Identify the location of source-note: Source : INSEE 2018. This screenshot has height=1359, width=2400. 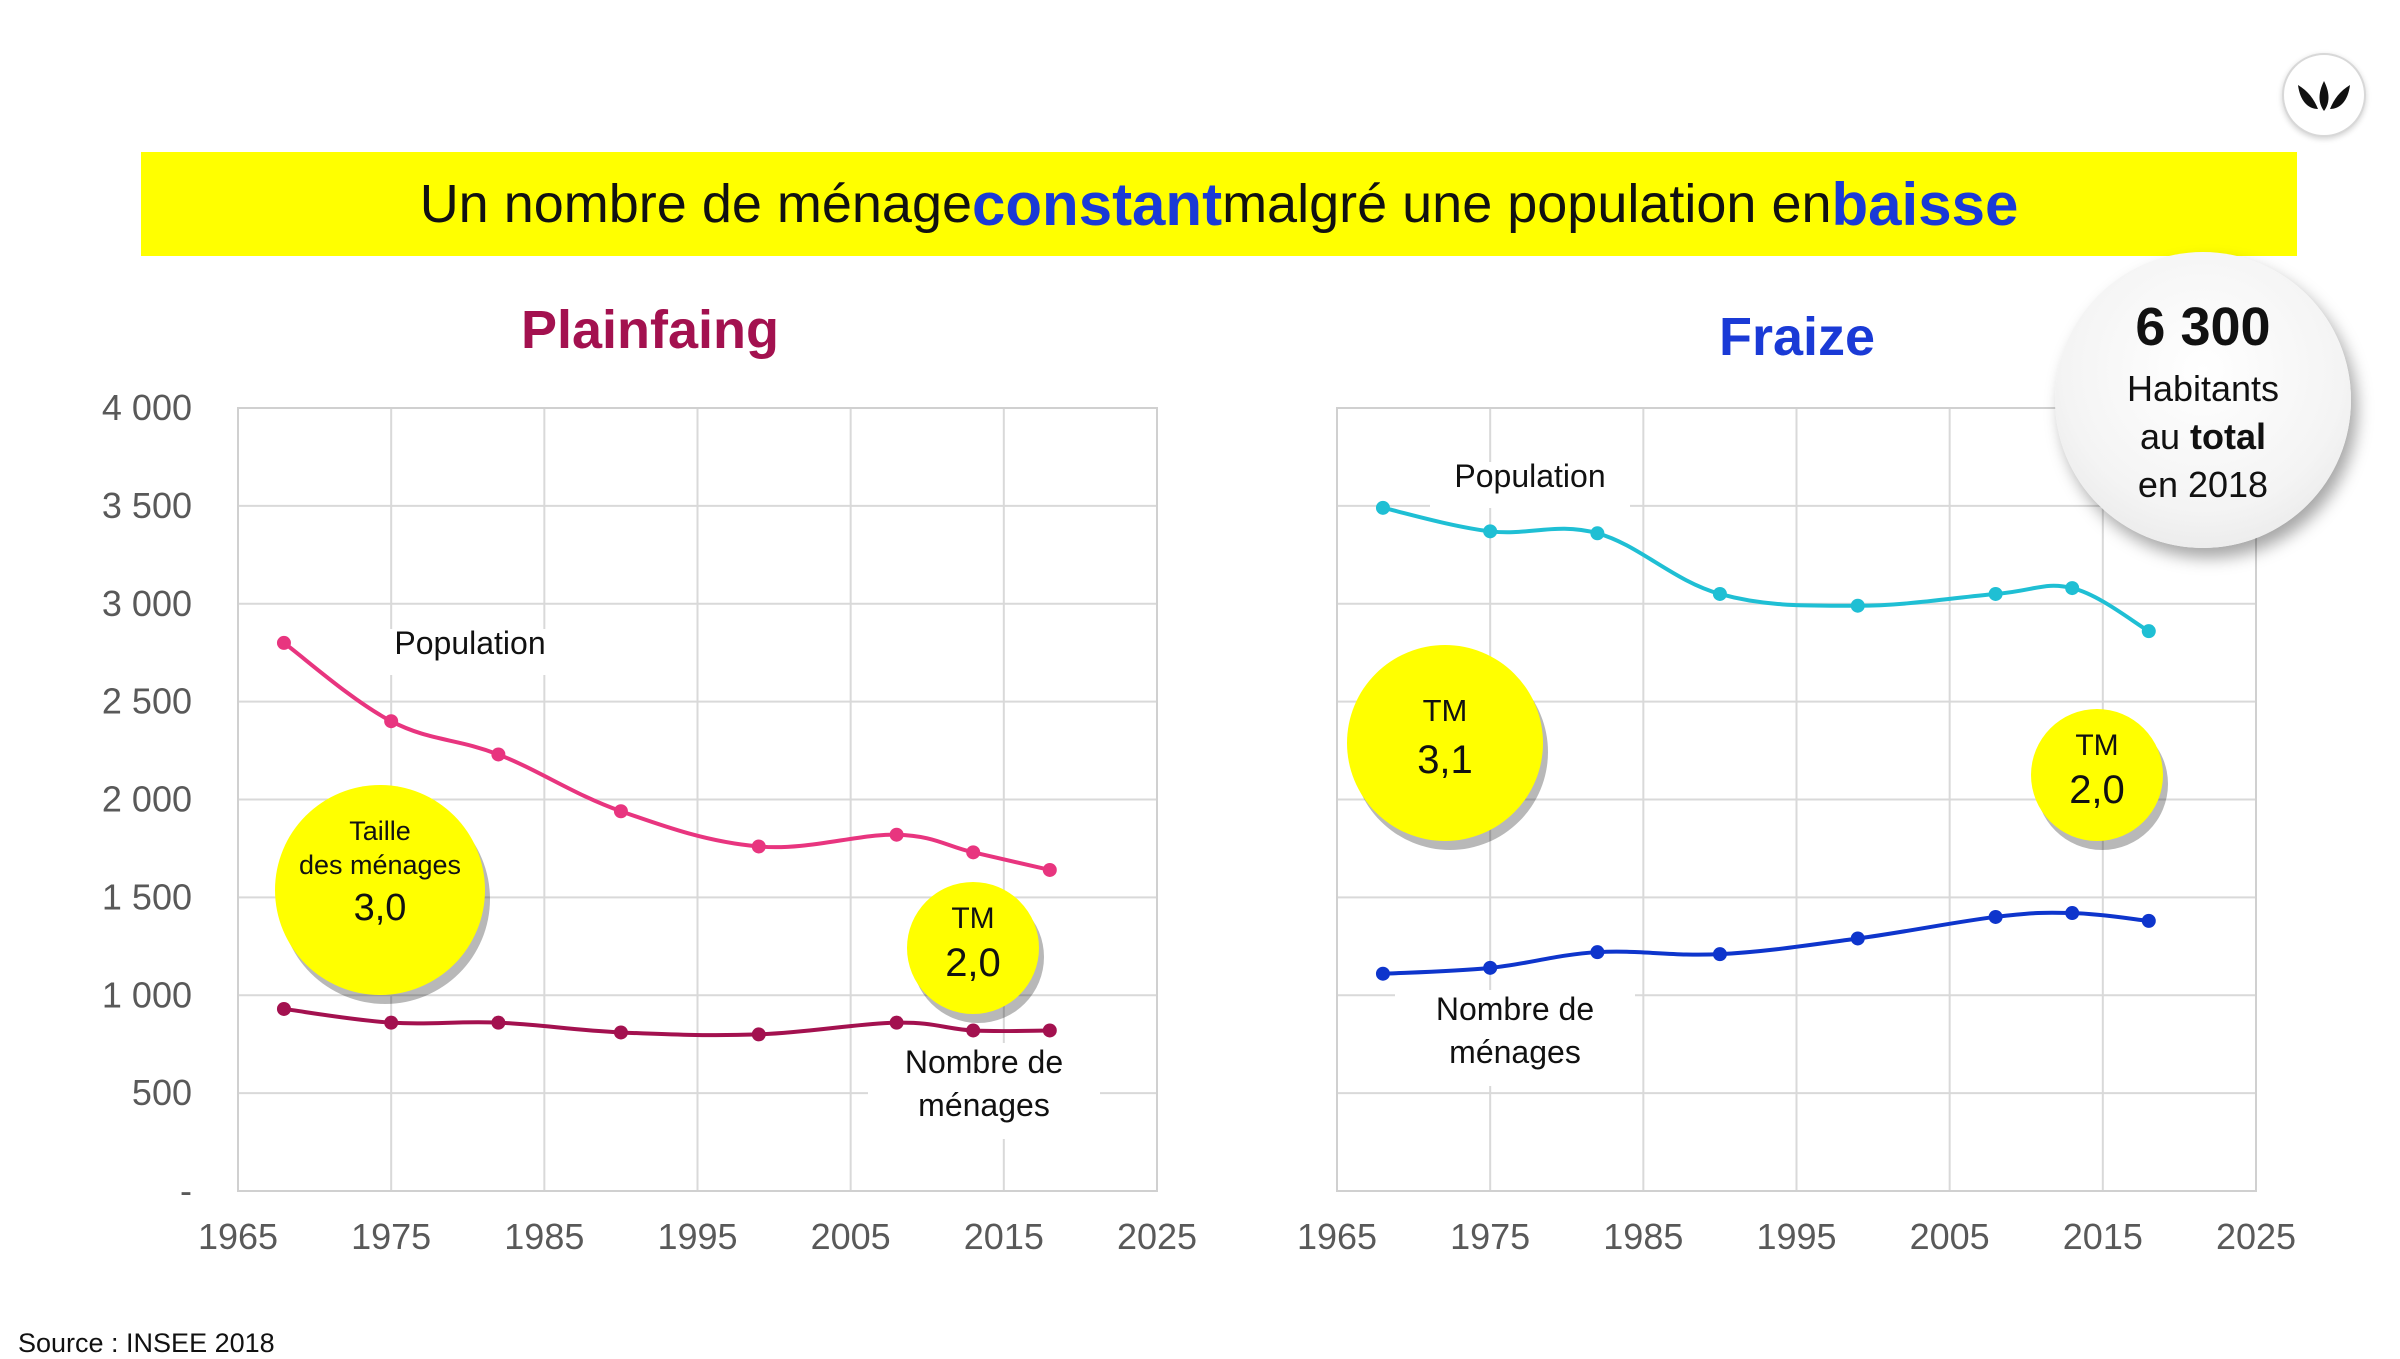
(146, 1343).